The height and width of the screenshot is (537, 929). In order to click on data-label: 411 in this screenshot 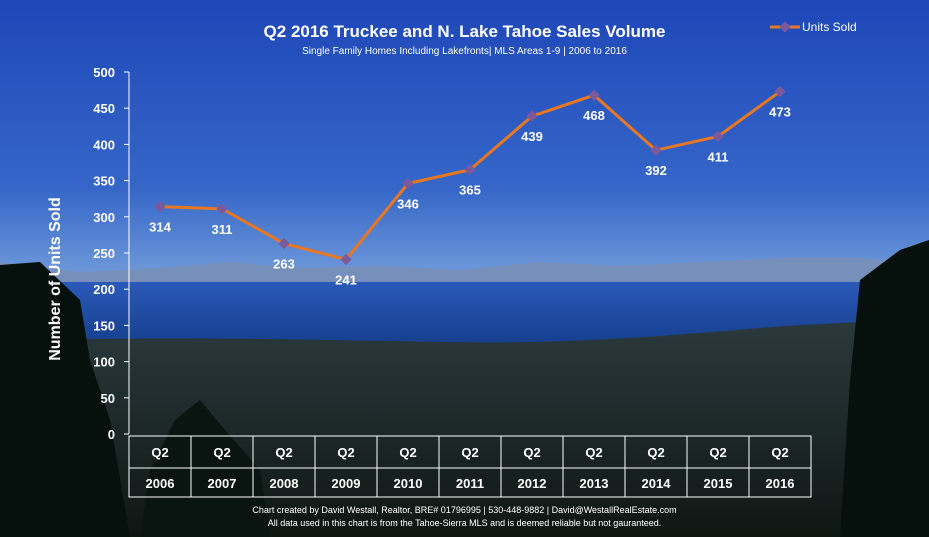, I will do `click(718, 156)`.